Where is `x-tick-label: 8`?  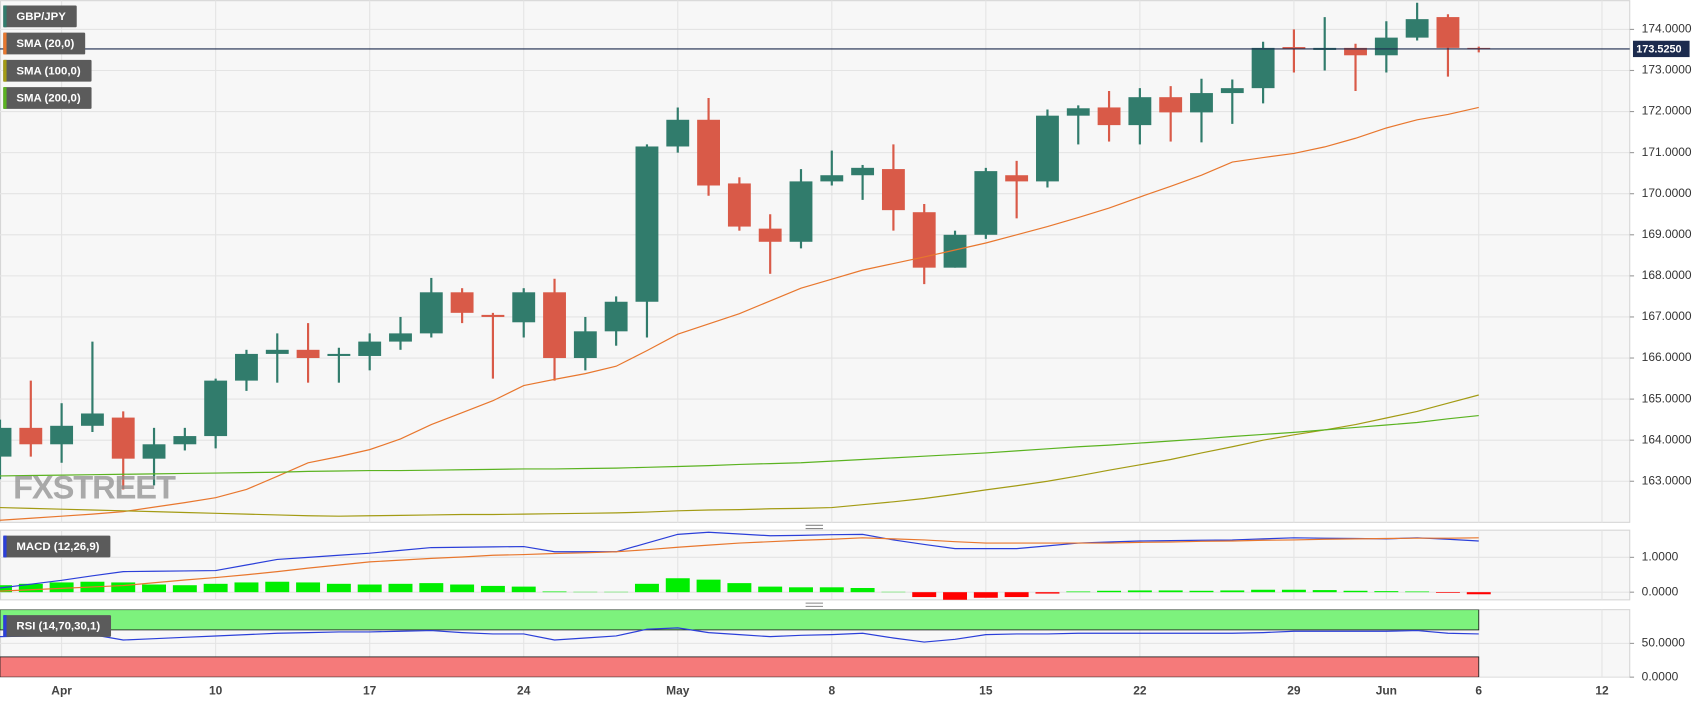
x-tick-label: 8 is located at coordinates (831, 690).